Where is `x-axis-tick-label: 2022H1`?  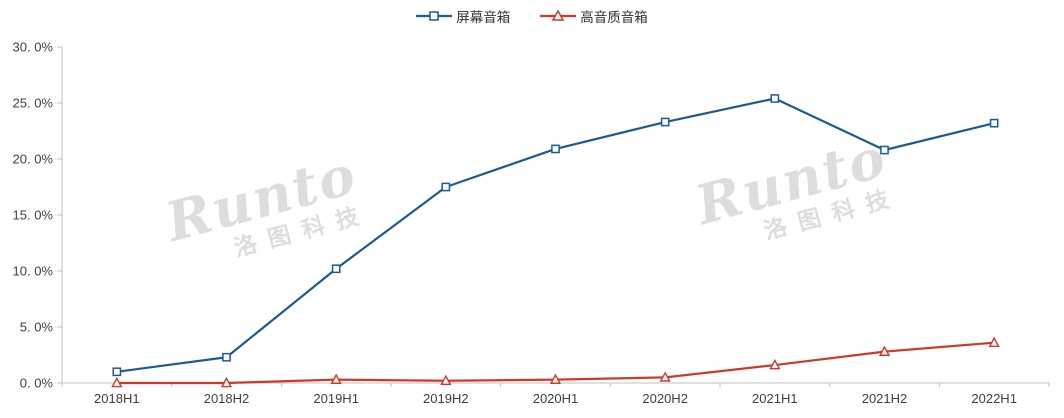 x-axis-tick-label: 2022H1 is located at coordinates (994, 398).